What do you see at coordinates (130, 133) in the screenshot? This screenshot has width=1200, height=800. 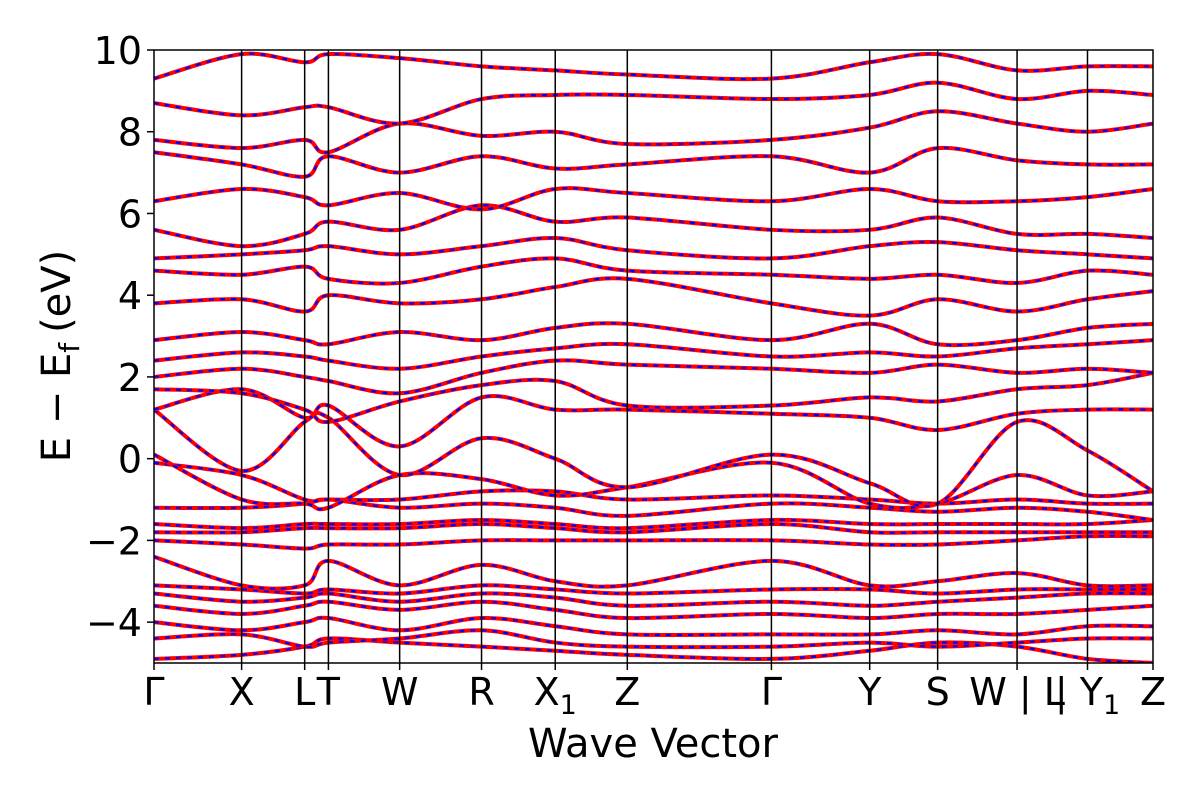 I see `y-tick-label-6: 8` at bounding box center [130, 133].